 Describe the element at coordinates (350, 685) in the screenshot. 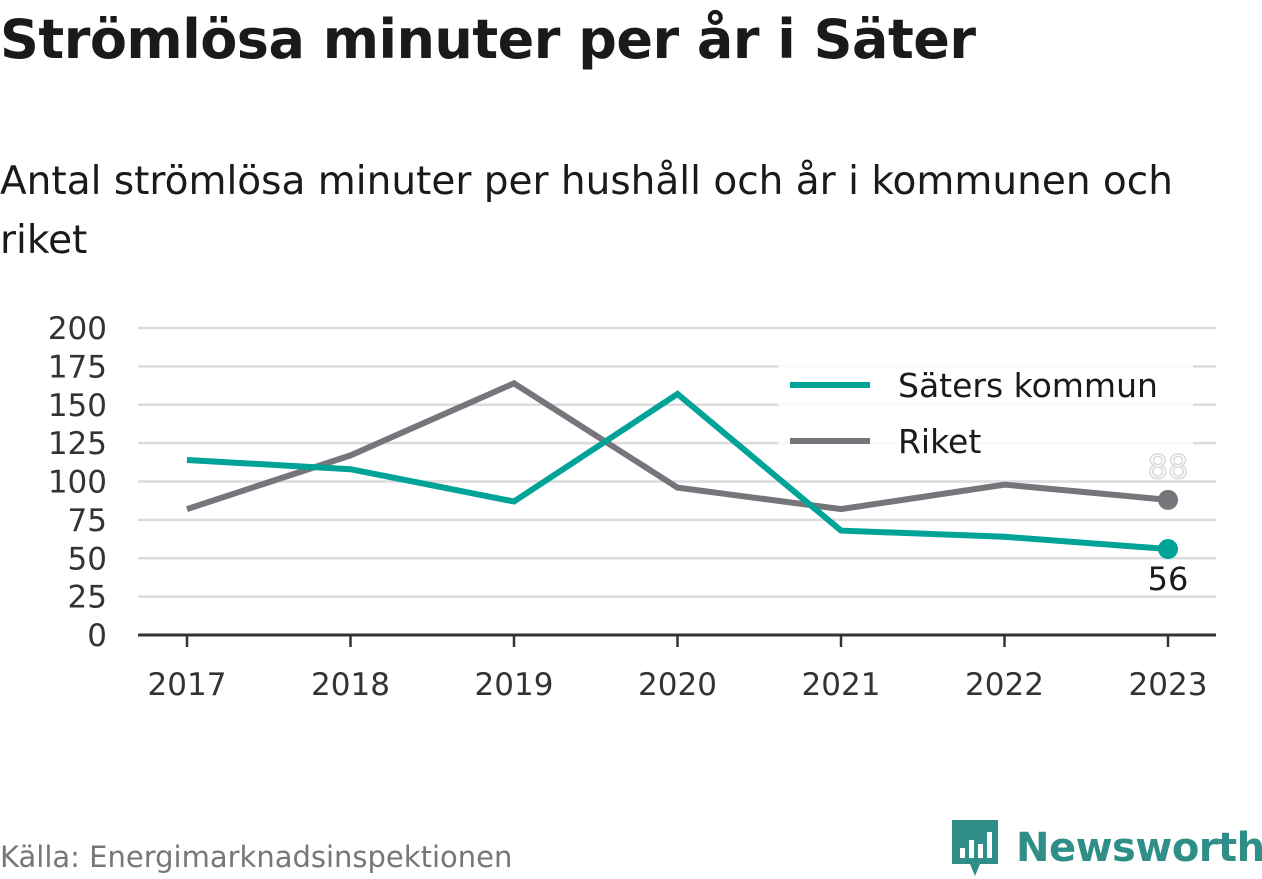

I see `x-tick-label: 2018` at that location.